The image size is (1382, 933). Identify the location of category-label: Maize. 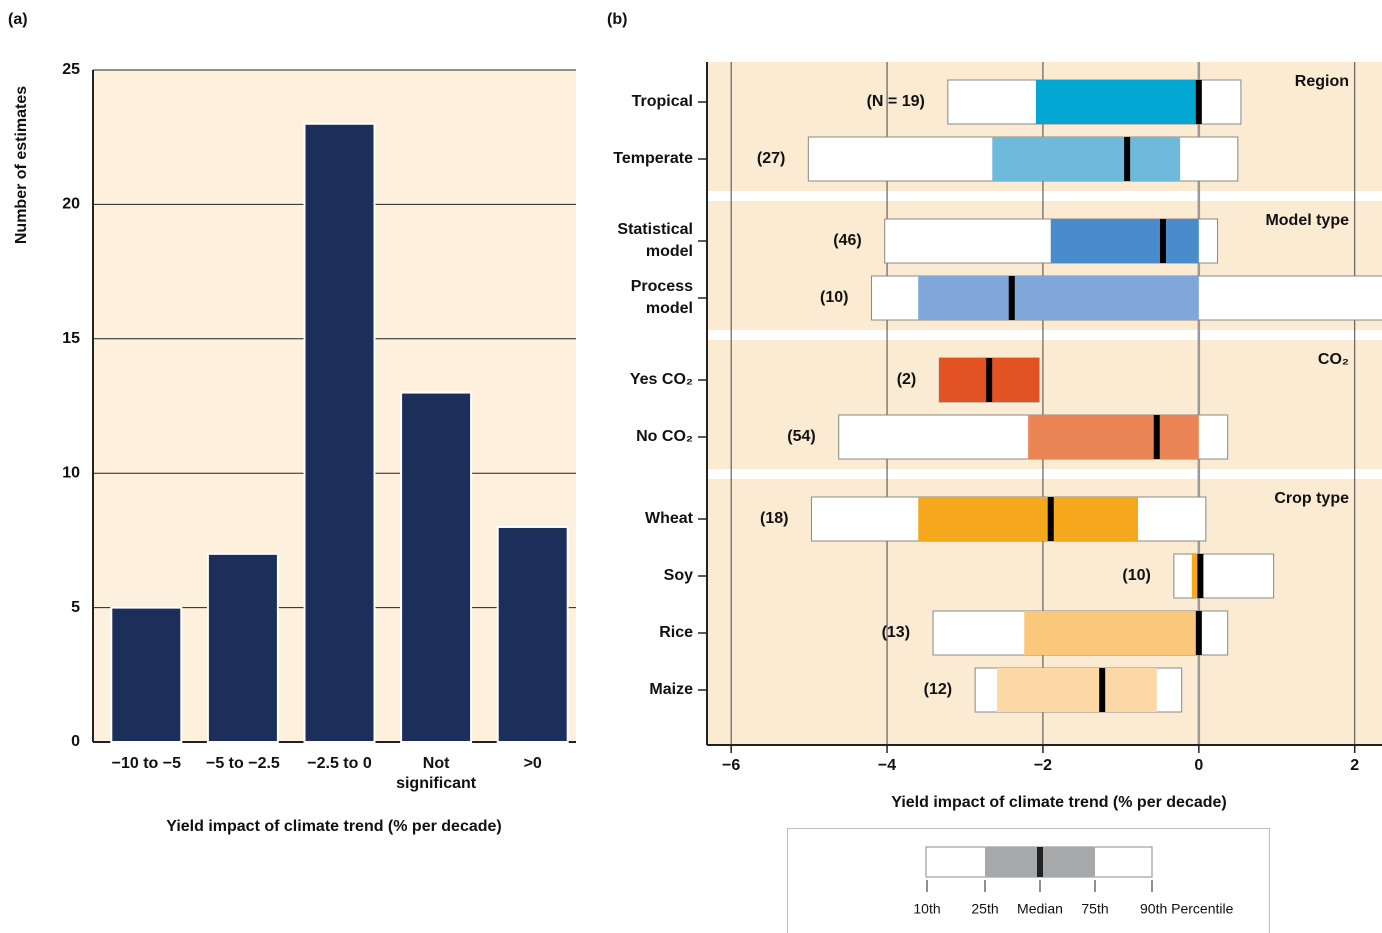
(671, 689).